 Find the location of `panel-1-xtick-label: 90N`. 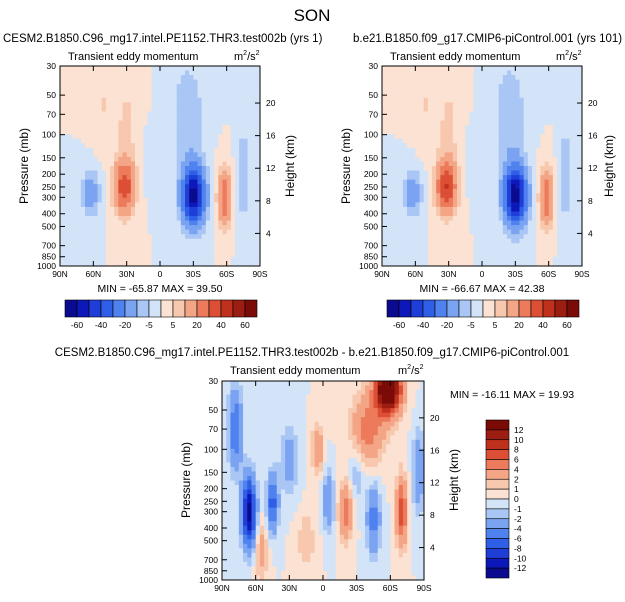

panel-1-xtick-label: 90N is located at coordinates (60, 274).